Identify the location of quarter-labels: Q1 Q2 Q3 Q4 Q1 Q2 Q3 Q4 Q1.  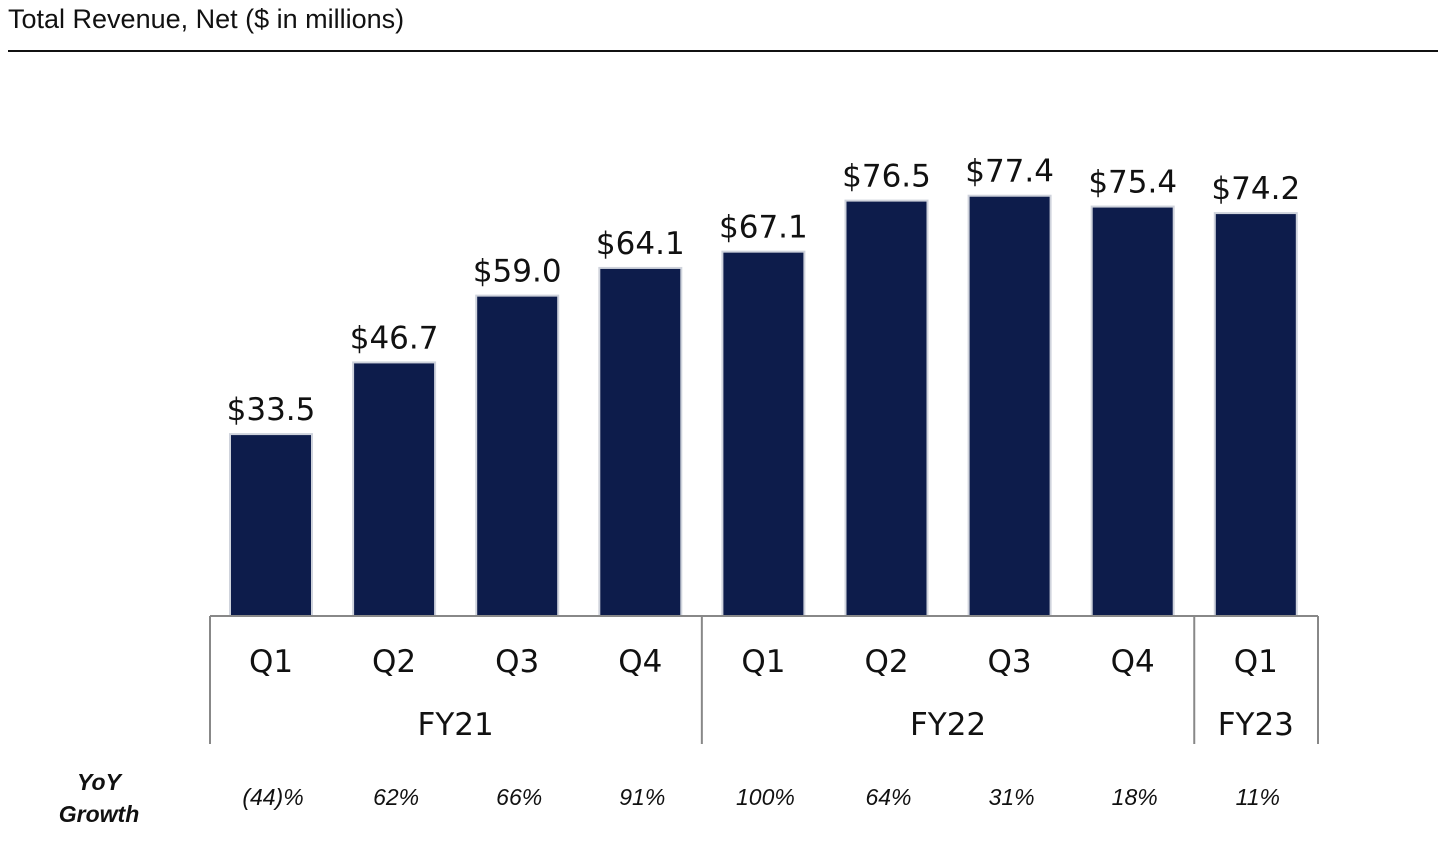
(763, 662).